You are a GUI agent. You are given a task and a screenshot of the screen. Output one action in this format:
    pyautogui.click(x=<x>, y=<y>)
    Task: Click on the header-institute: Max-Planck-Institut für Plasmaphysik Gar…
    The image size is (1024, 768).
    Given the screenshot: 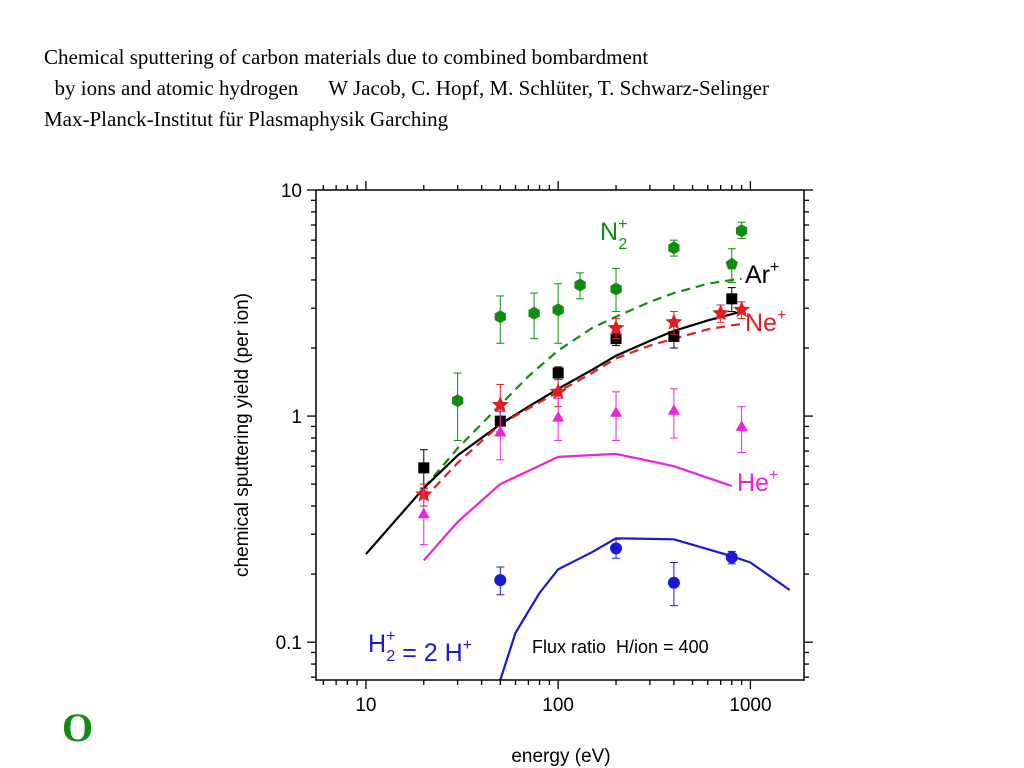 What is the action you would take?
    pyautogui.click(x=246, y=119)
    